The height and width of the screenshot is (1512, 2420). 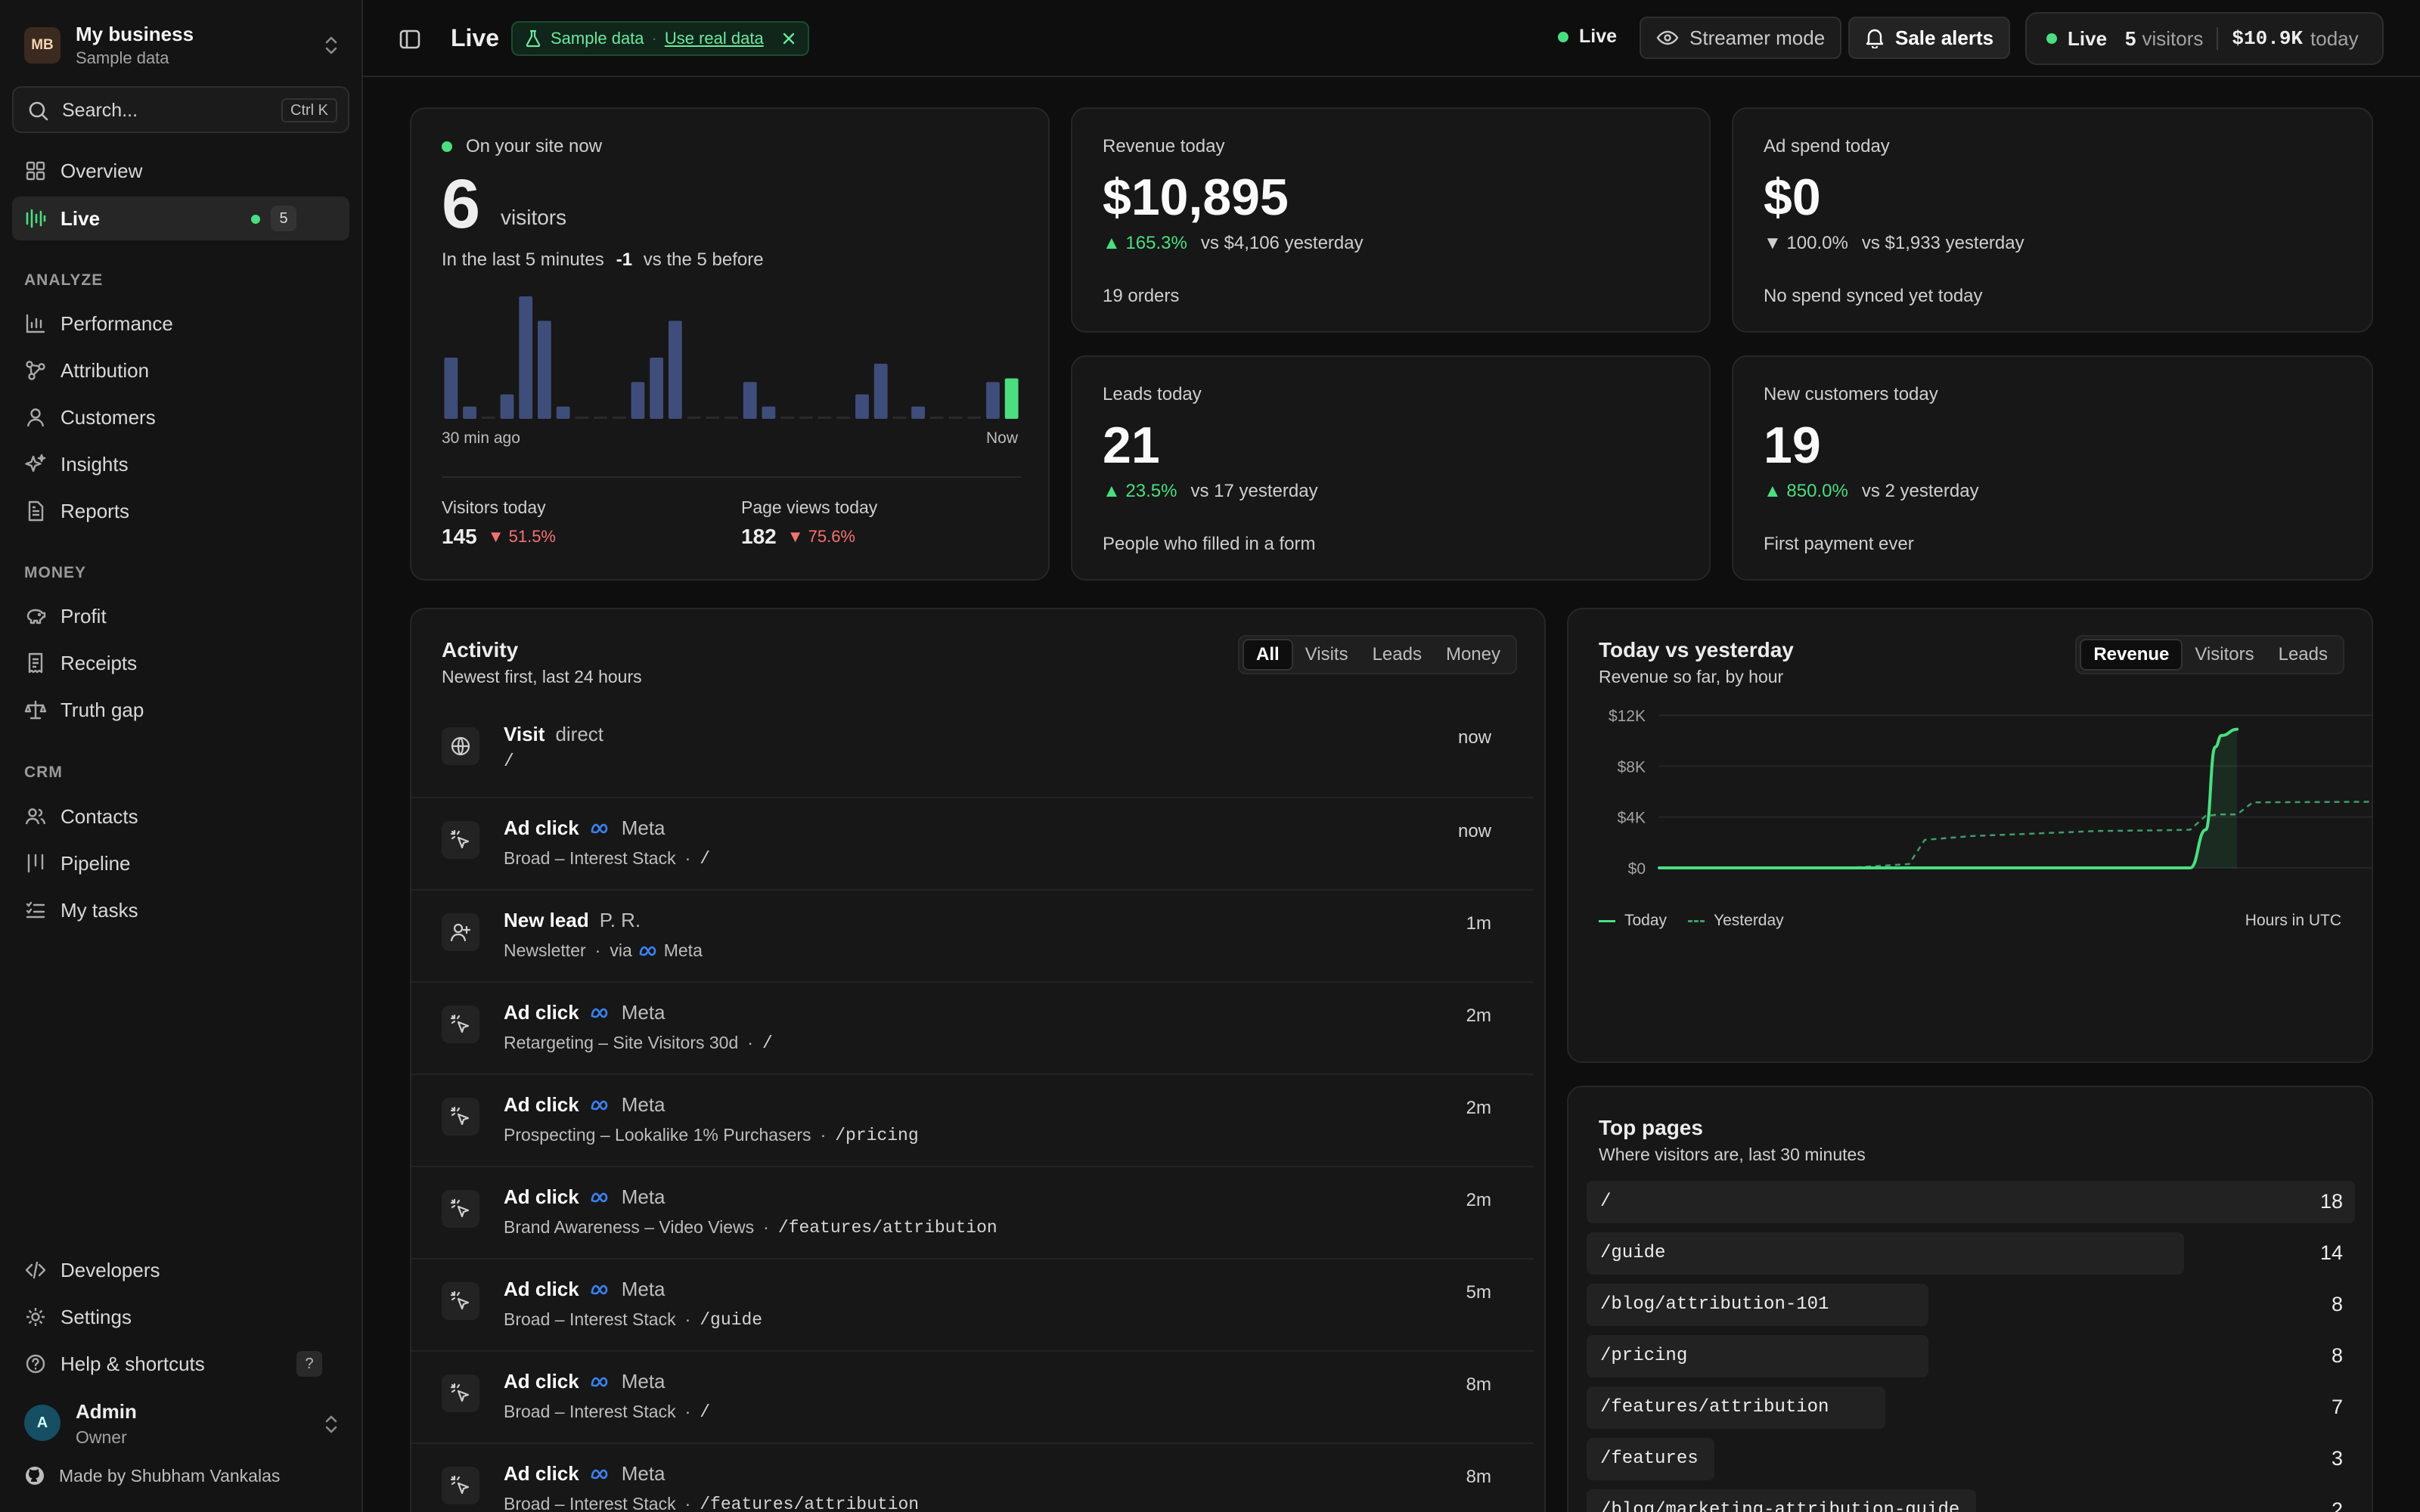 I want to click on use-real-data-link: Use real data, so click(x=714, y=38).